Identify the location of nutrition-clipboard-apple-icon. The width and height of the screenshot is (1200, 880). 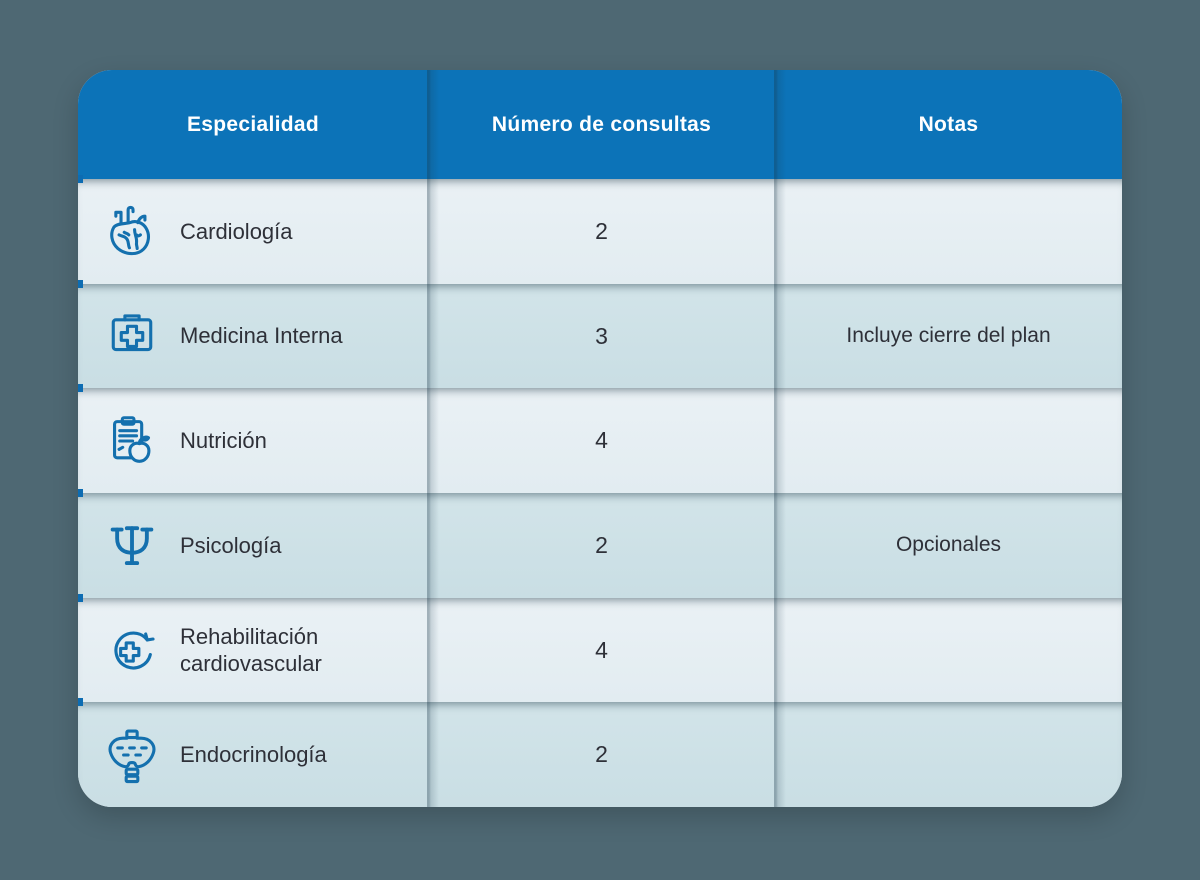
(132, 441).